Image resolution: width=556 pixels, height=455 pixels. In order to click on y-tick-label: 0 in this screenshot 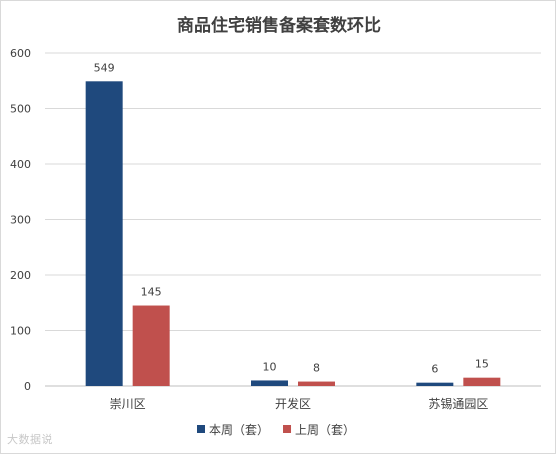, I will do `click(27, 386)`.